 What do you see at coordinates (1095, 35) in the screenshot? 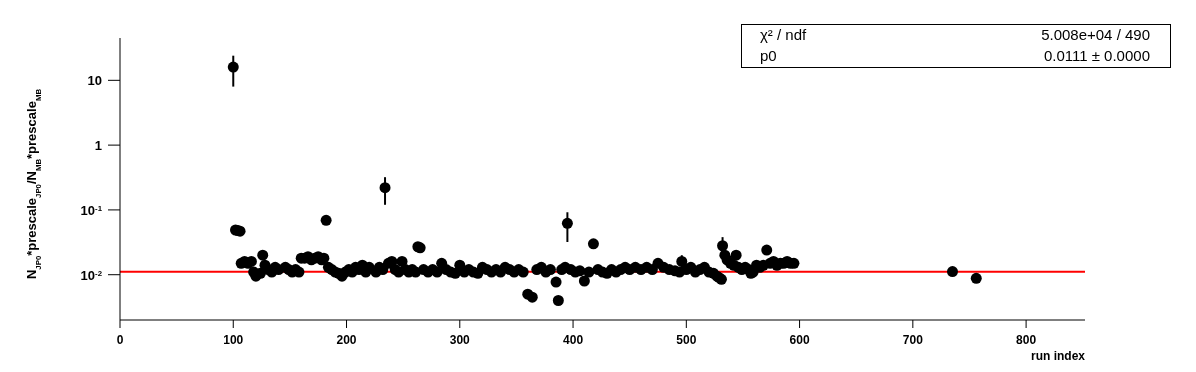
I see `annotation: 5.008e+04 / 490` at bounding box center [1095, 35].